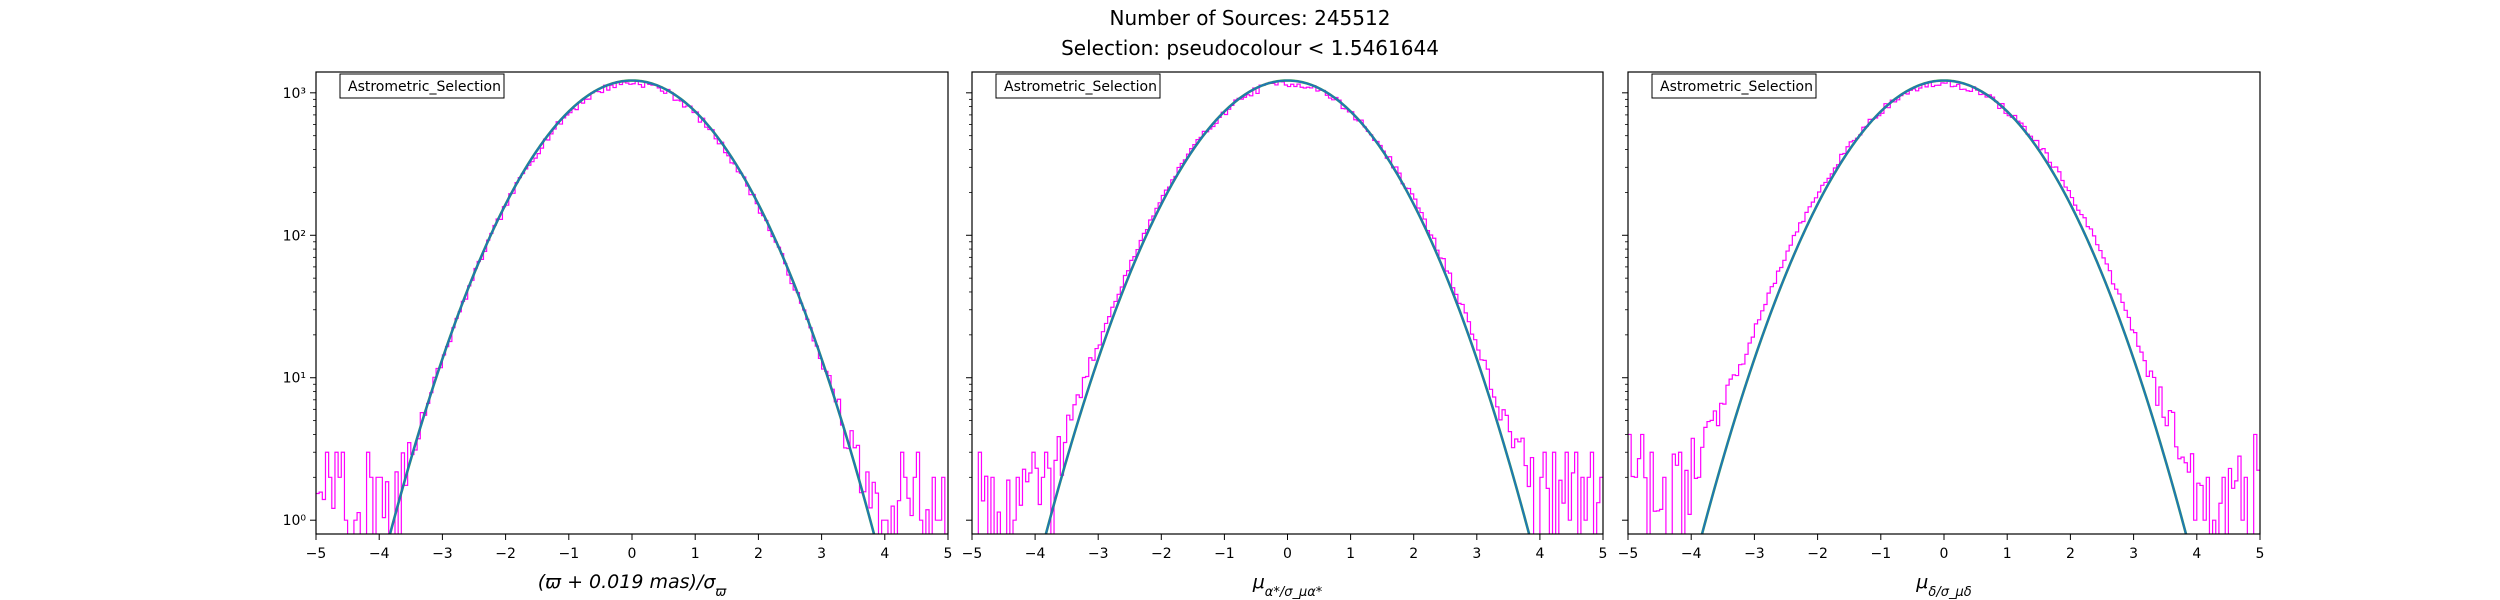 The image size is (2500, 600). Describe the element at coordinates (295, 521) in the screenshot. I see `y-tick-label: 10⁰` at that location.